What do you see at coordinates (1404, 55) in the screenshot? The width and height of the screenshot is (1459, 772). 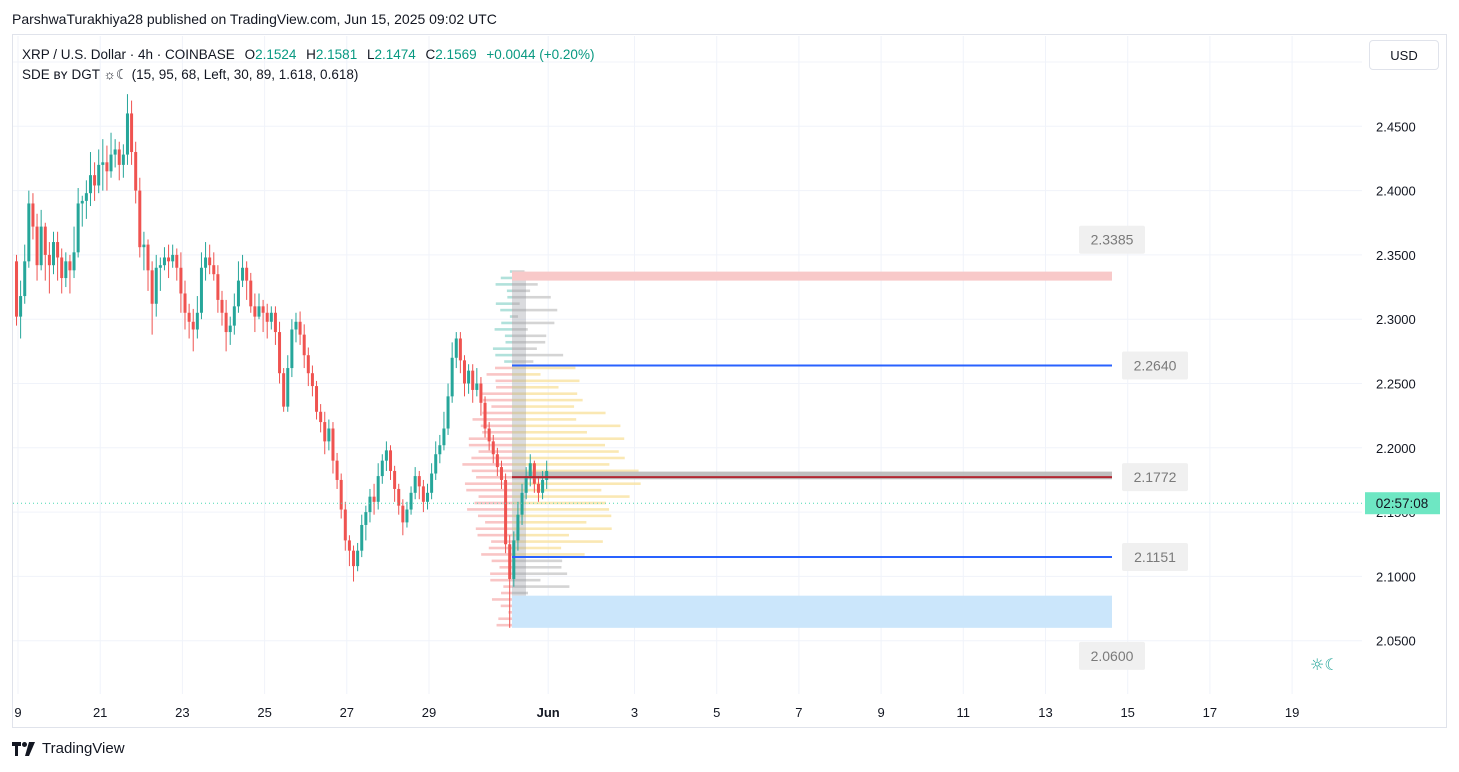 I see `currency-button: USD` at bounding box center [1404, 55].